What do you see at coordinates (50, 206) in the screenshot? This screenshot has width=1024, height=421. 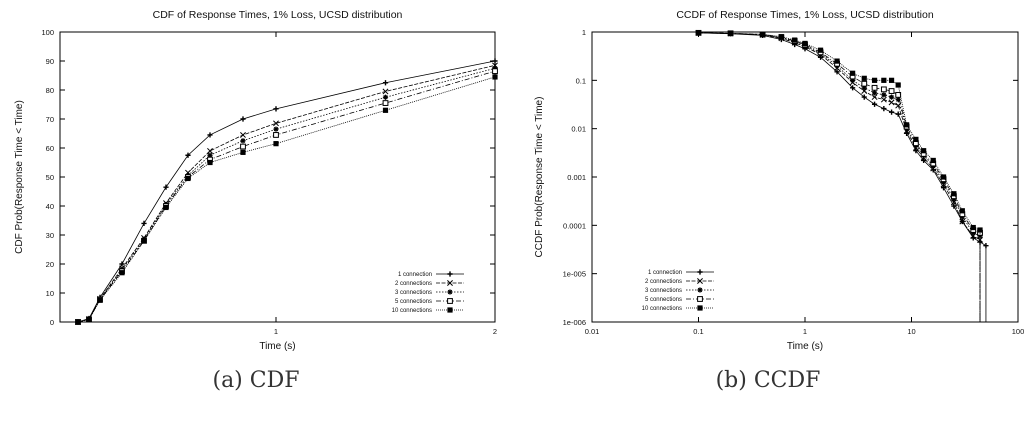 I see `y-tick-label: 40` at bounding box center [50, 206].